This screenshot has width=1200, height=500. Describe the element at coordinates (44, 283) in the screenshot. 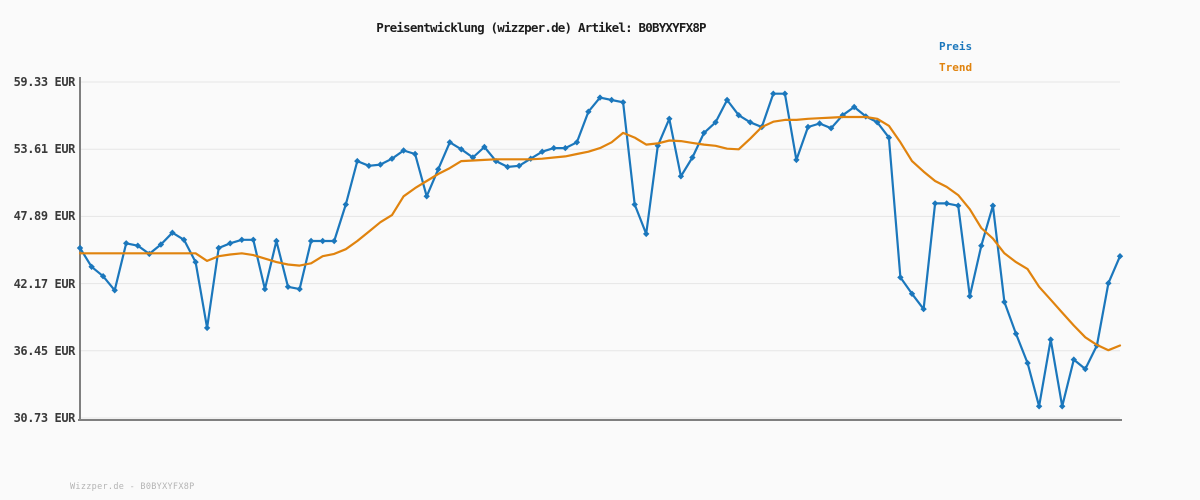

I see `y-axis-tick-label: 42.17 EUR` at that location.